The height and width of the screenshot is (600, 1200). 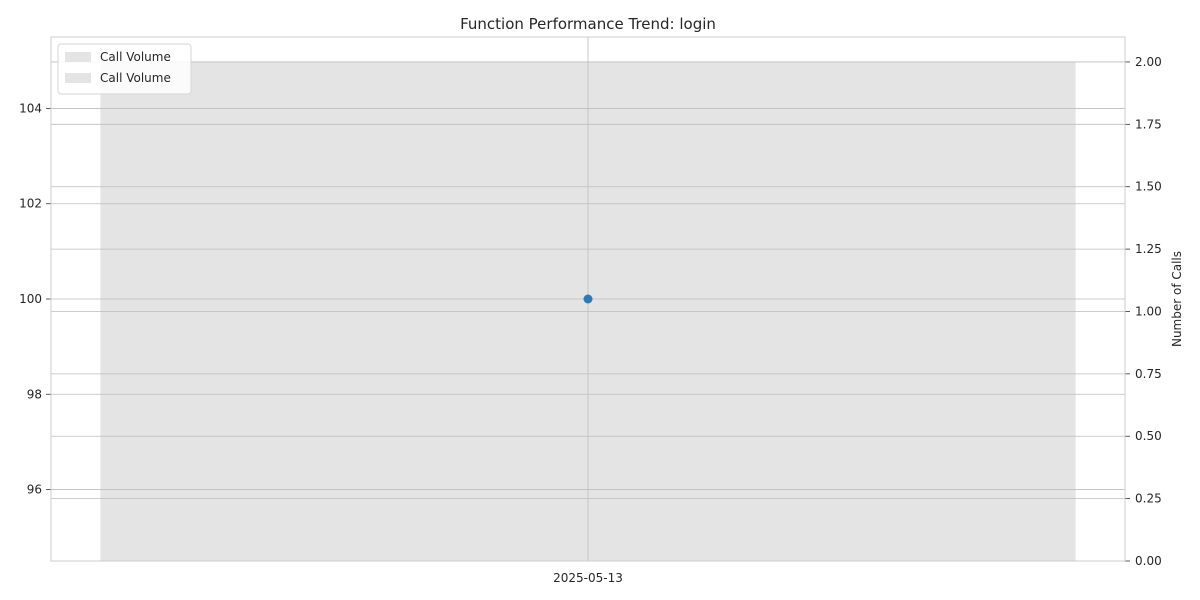 I want to click on y-right-axis-label: Number of Calls, so click(x=1177, y=299).